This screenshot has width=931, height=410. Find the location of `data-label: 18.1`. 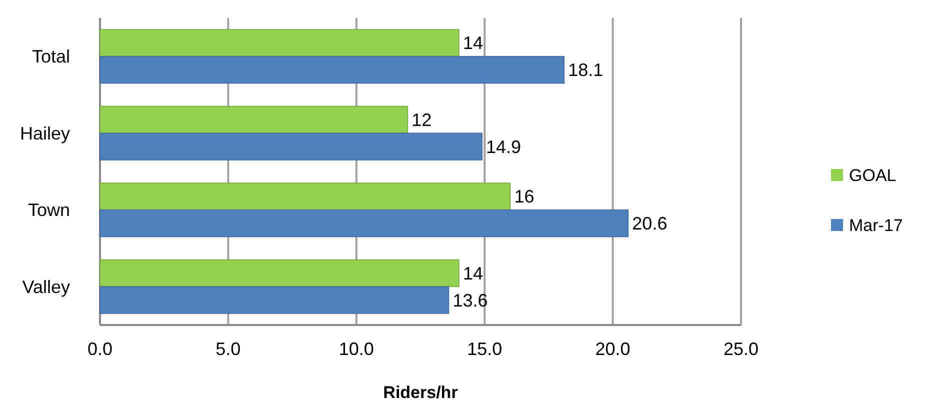

data-label: 18.1 is located at coordinates (586, 70).